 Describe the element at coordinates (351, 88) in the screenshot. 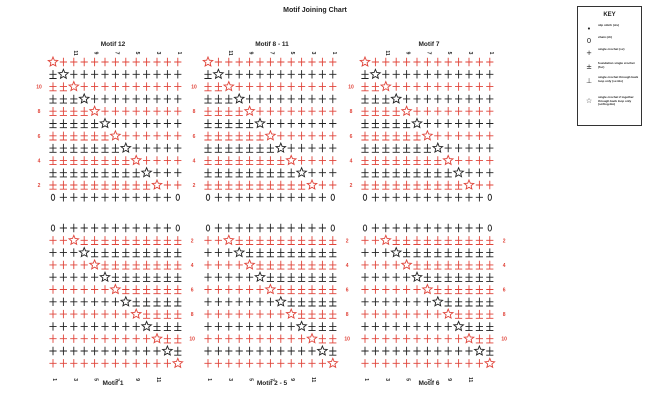

I see `row-number: 10` at that location.